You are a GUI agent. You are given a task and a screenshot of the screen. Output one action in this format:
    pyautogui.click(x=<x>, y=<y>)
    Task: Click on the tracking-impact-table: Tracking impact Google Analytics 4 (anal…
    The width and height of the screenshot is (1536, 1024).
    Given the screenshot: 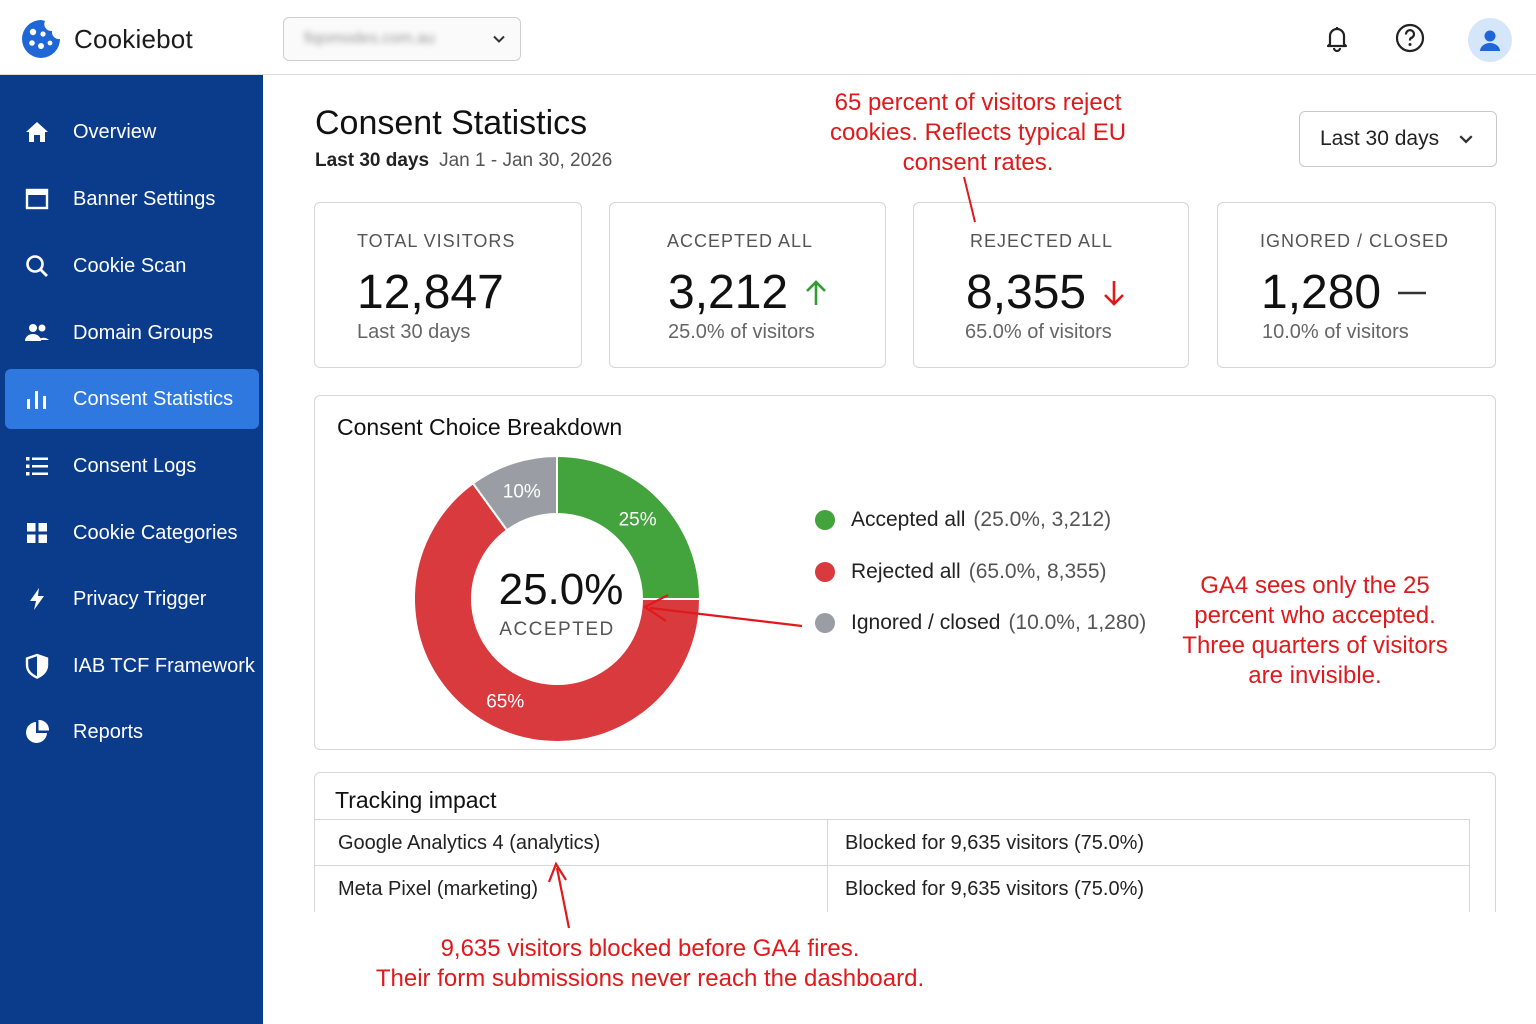 What is the action you would take?
    pyautogui.click(x=905, y=842)
    